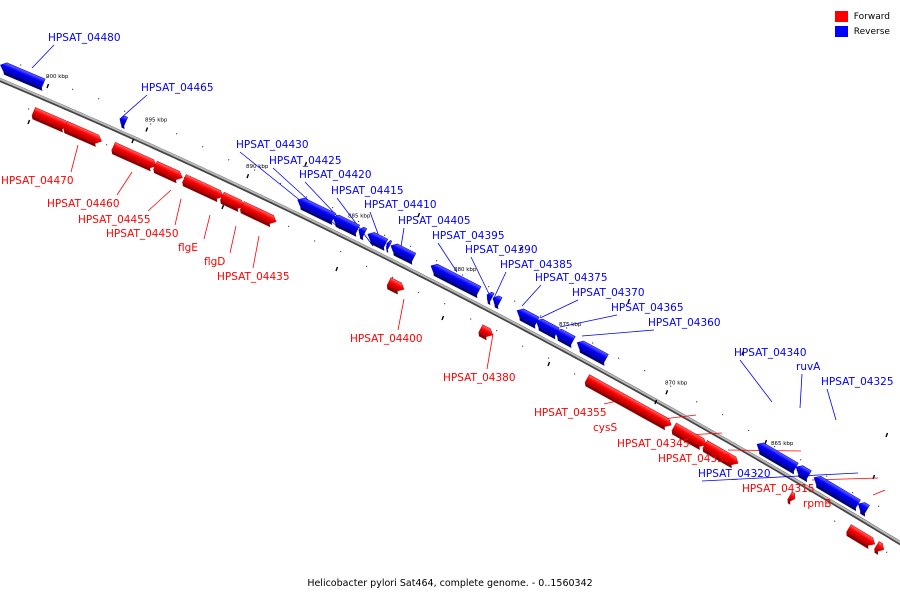  I want to click on gene-label-hpsat-04330: HPSAT_04330, so click(694, 459).